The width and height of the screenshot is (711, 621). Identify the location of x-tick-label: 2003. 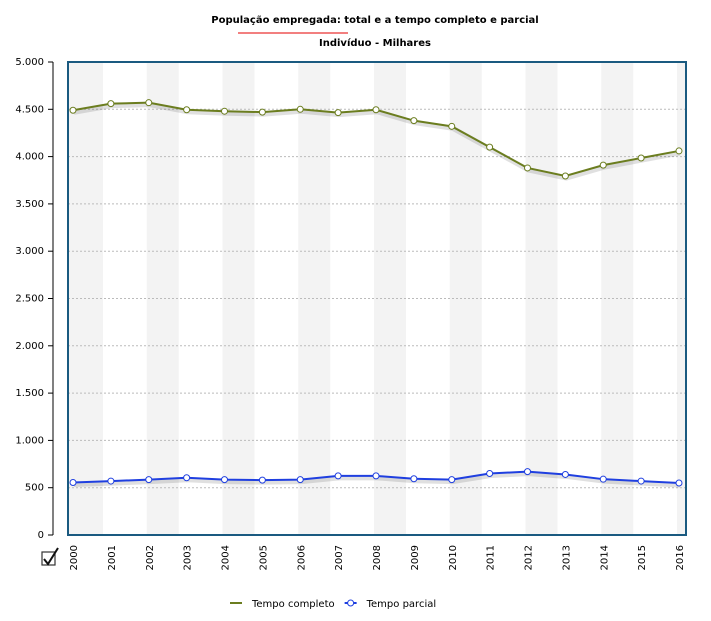
(188, 557).